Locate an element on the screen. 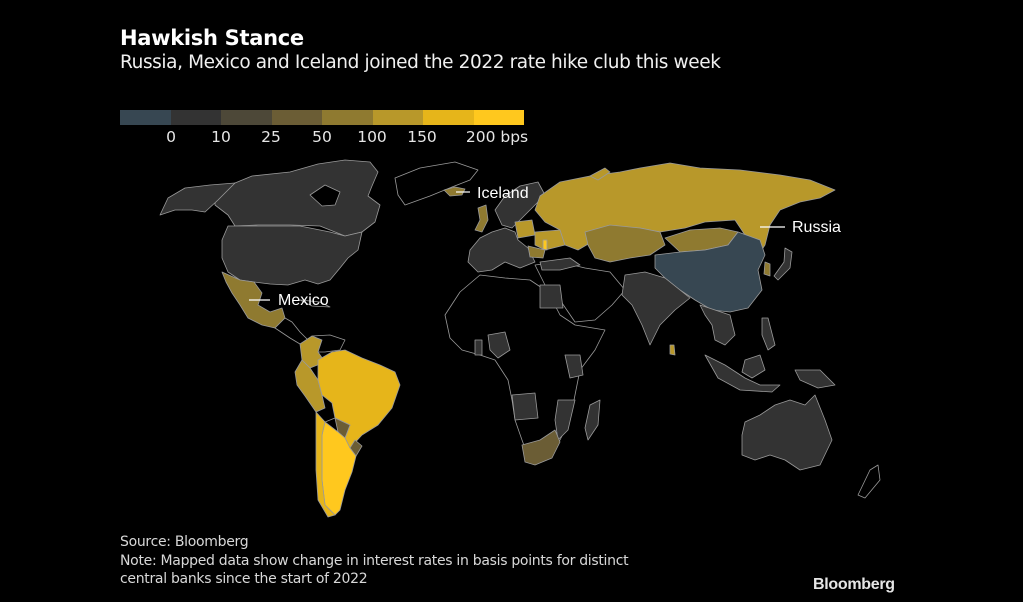  callout-label-mexico: Mexico is located at coordinates (303, 300).